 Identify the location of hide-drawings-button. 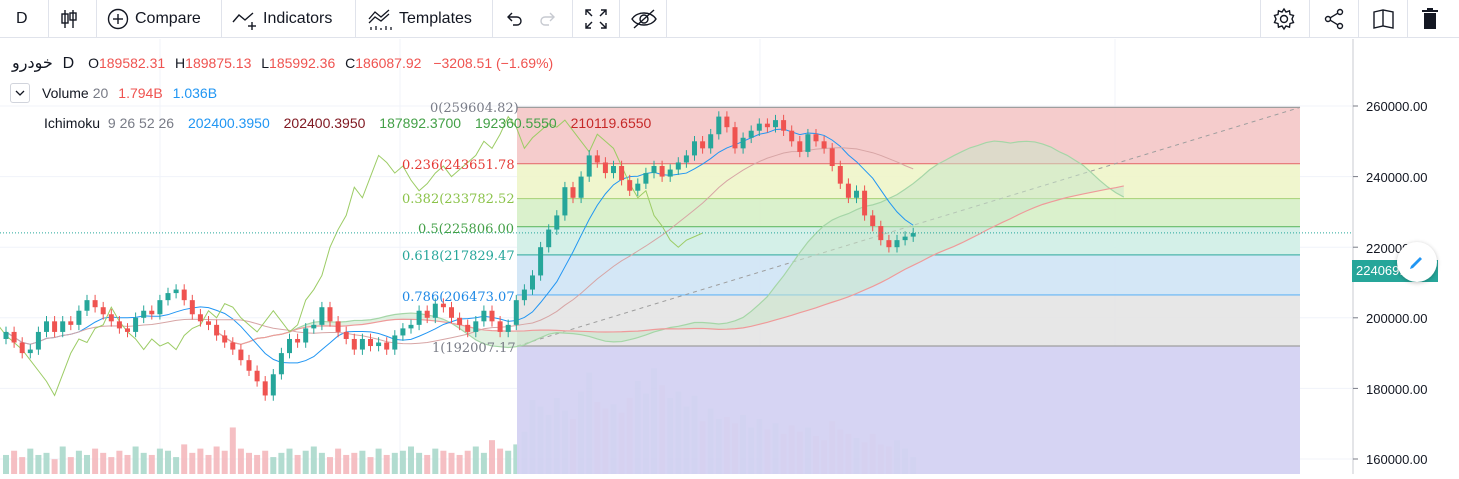
(644, 19).